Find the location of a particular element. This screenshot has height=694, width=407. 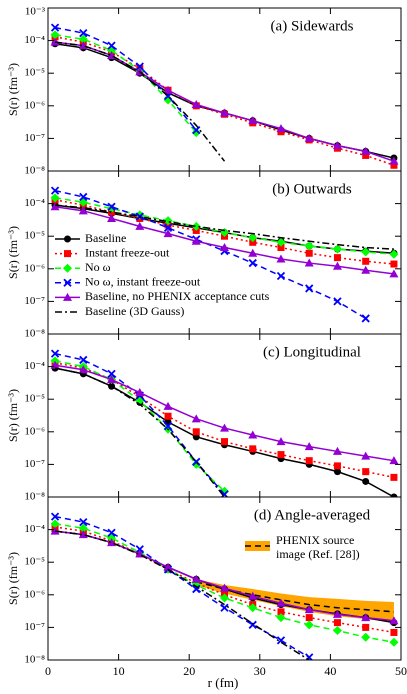

legend-label: Baseline is located at coordinates (105, 238).